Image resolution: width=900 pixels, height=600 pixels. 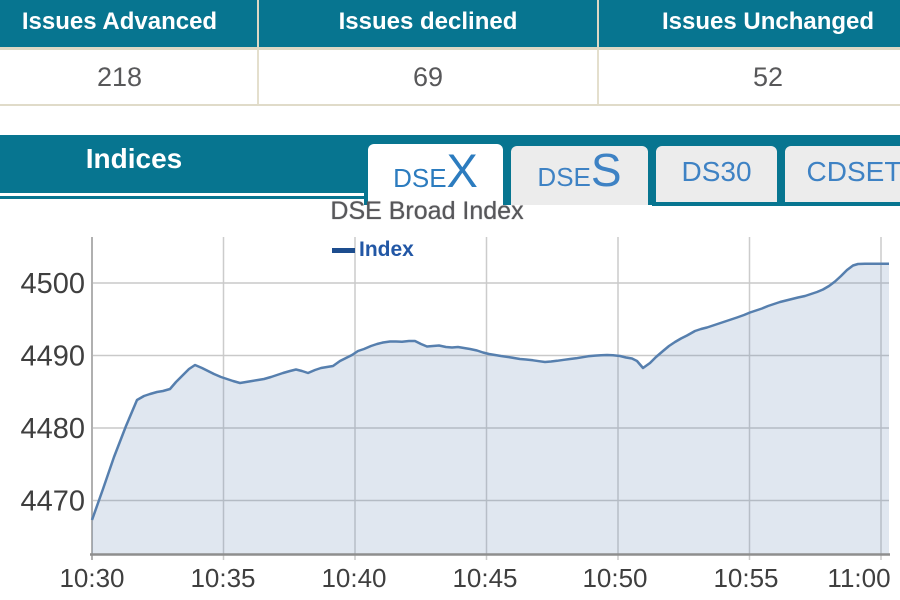 I want to click on svg-text: 4480, so click(x=52, y=429).